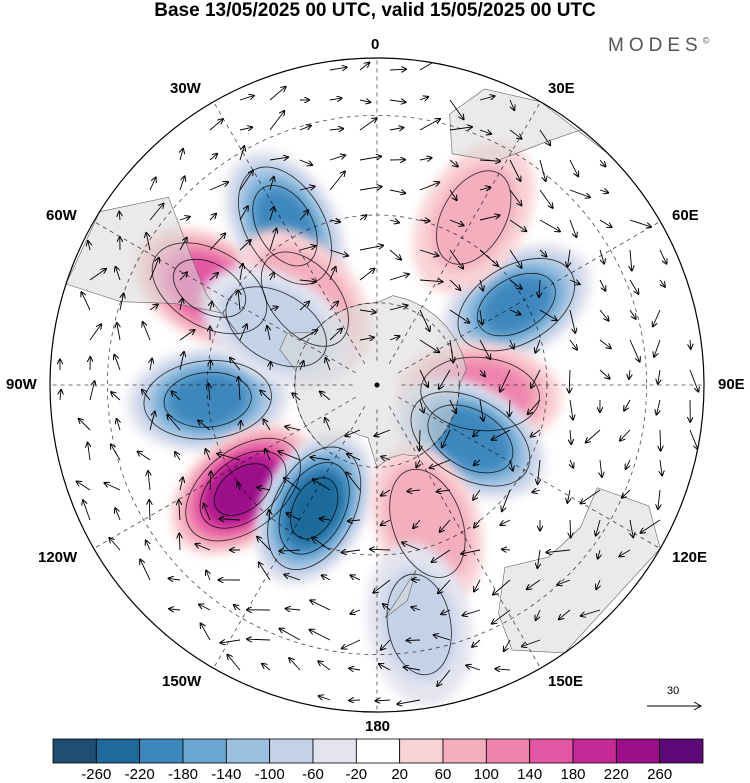 This screenshot has height=783, width=750. What do you see at coordinates (185, 88) in the screenshot?
I see `lon-label-30w: 30W` at bounding box center [185, 88].